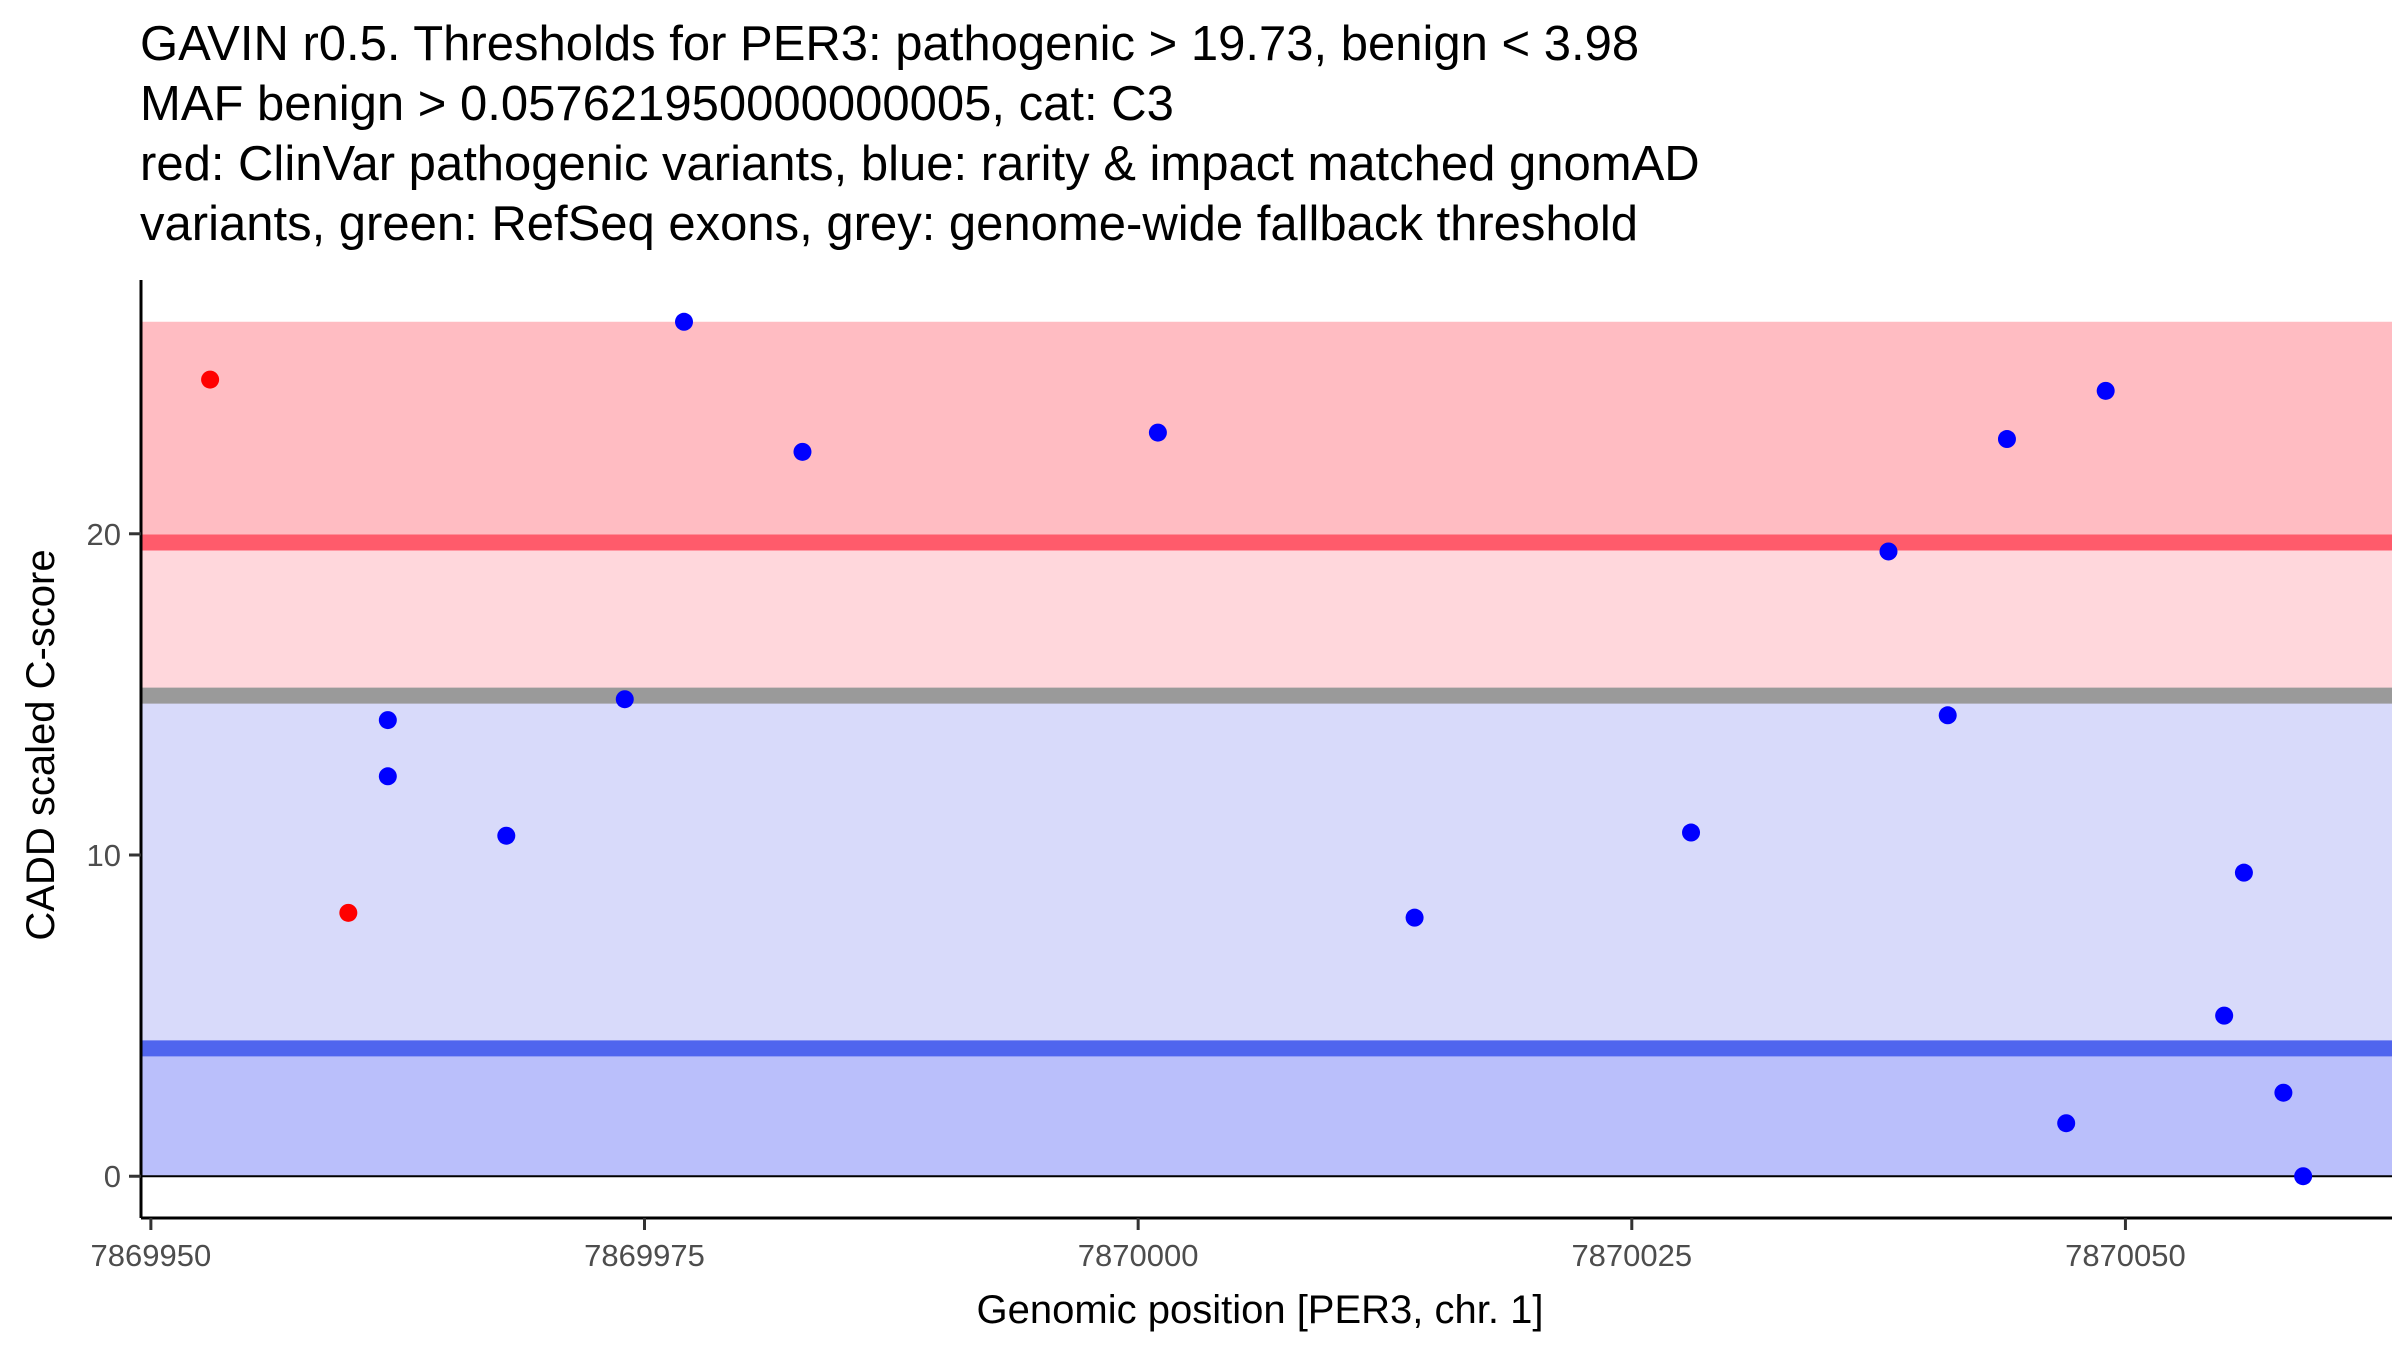 Image resolution: width=2400 pixels, height=1350 pixels. I want to click on y-tick-label: 20, so click(104, 534).